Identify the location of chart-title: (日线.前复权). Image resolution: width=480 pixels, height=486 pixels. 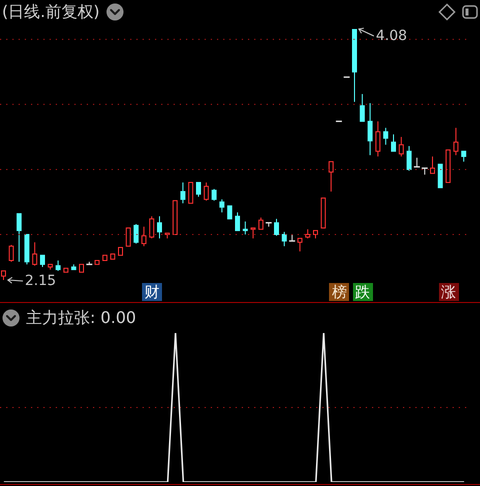
(51, 12).